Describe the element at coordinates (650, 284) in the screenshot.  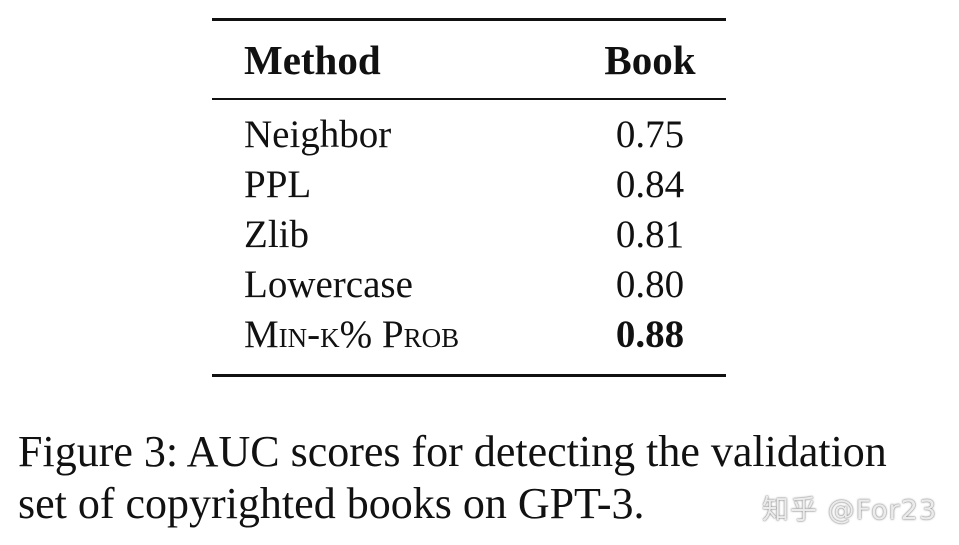
I see `book-score-cell: 0.80` at that location.